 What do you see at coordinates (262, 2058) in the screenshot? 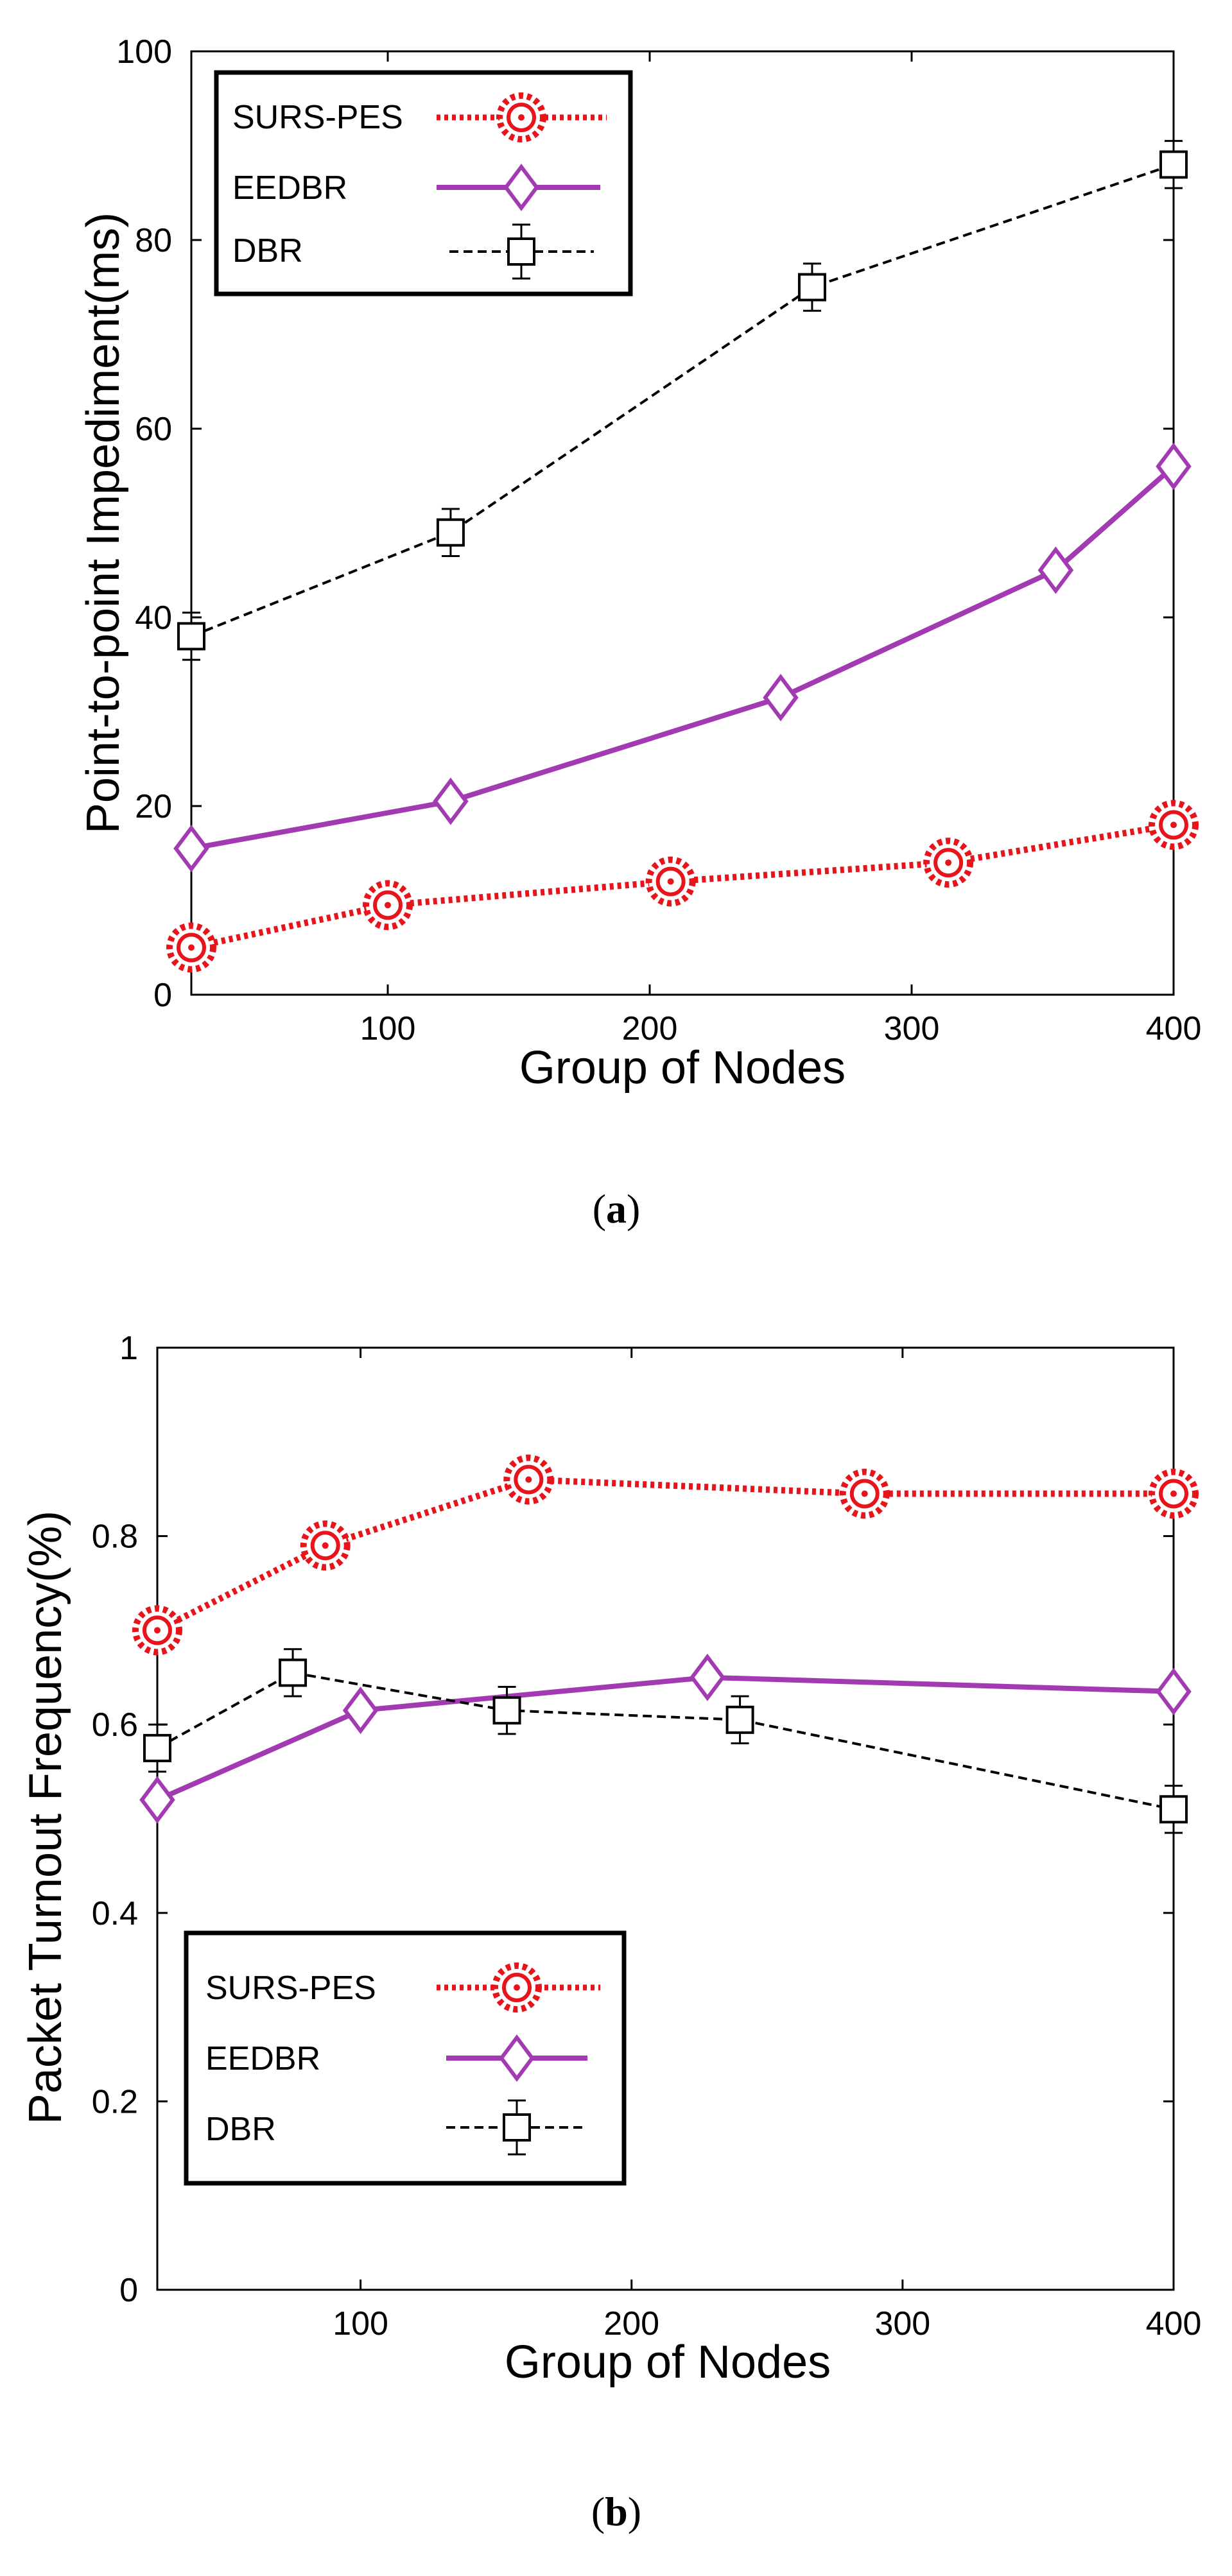
I see `chart-b-legend-label-eedbr: EEDBR` at bounding box center [262, 2058].